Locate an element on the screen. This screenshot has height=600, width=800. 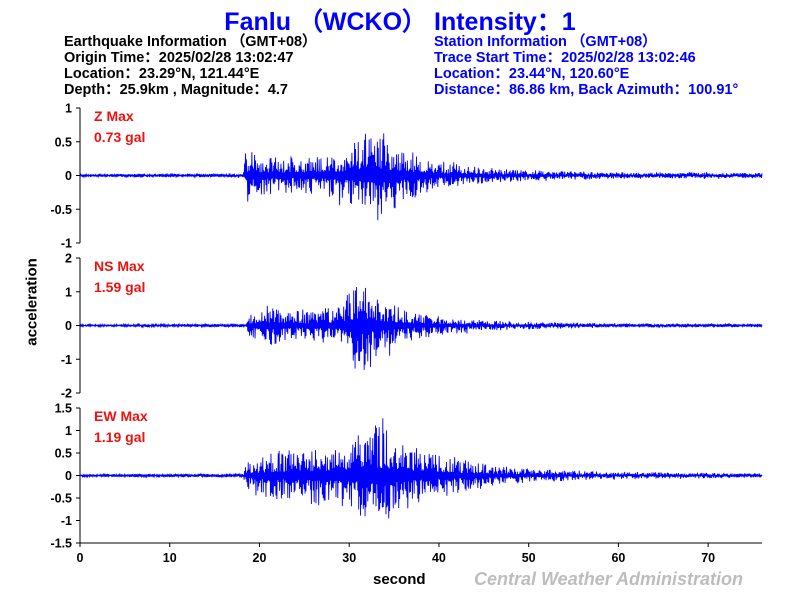
x-tick-label: 20 is located at coordinates (260, 558).